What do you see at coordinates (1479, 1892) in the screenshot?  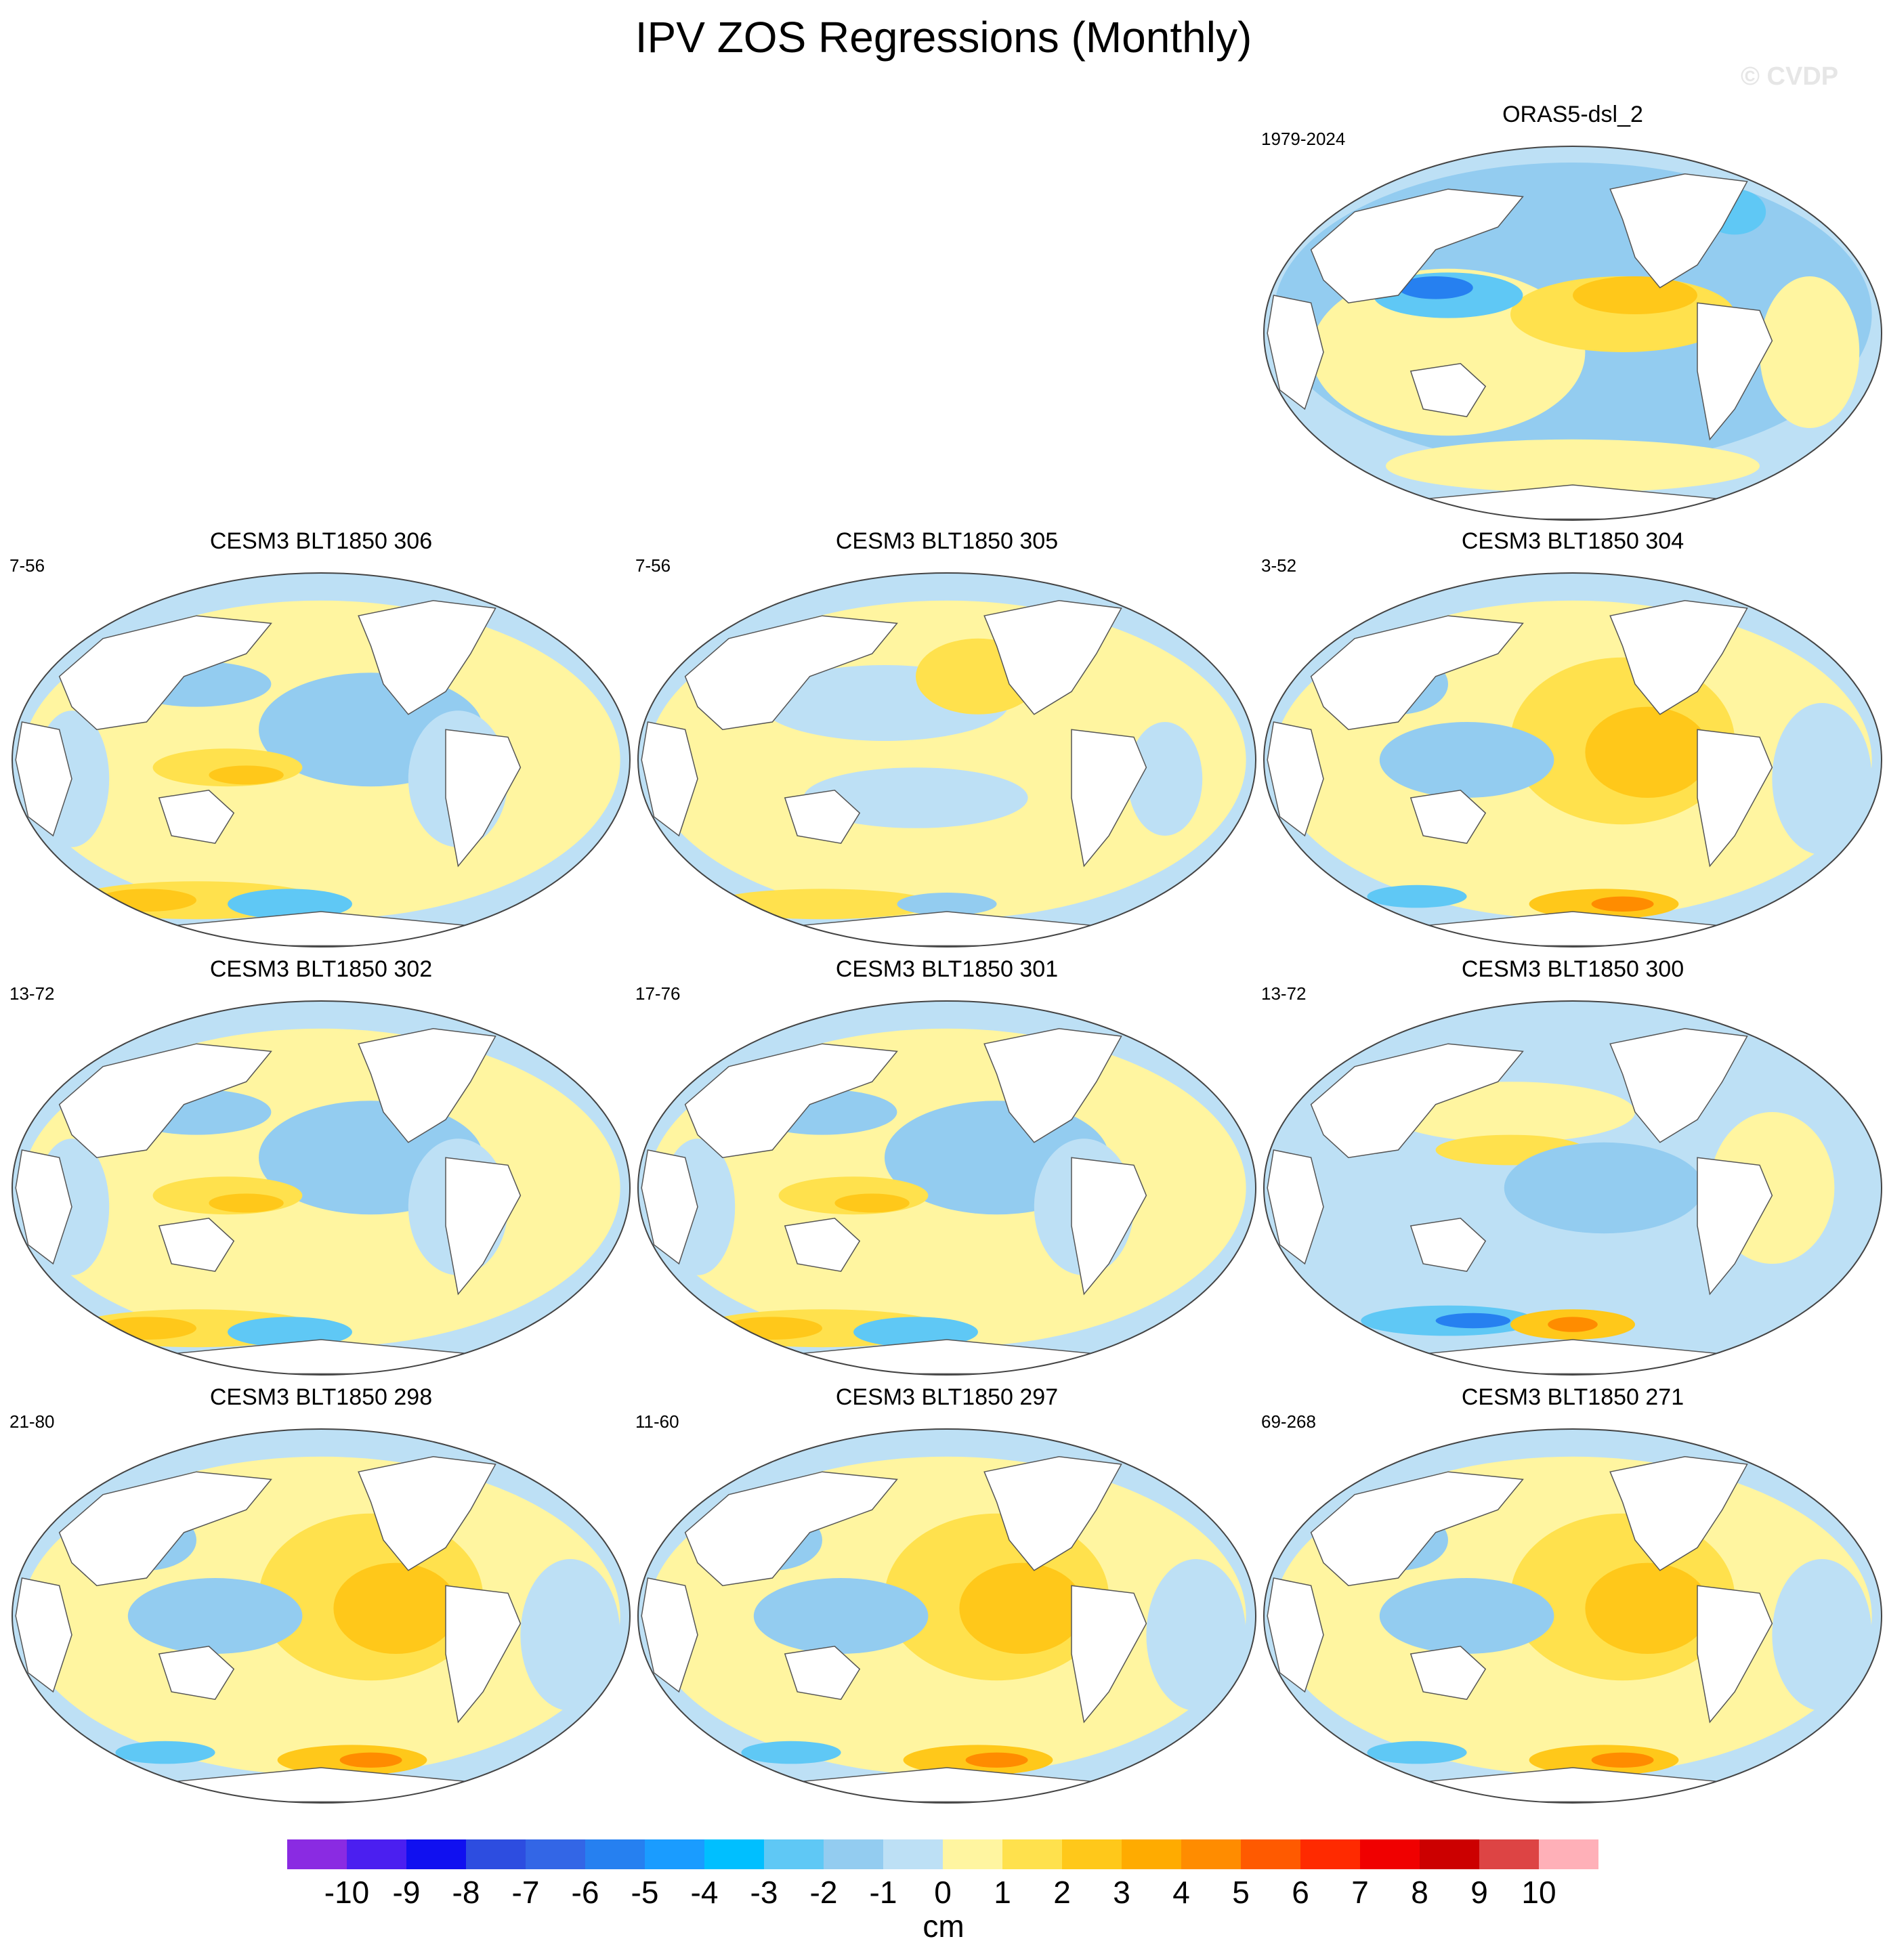 I see `colorbar-tick-label: 9` at bounding box center [1479, 1892].